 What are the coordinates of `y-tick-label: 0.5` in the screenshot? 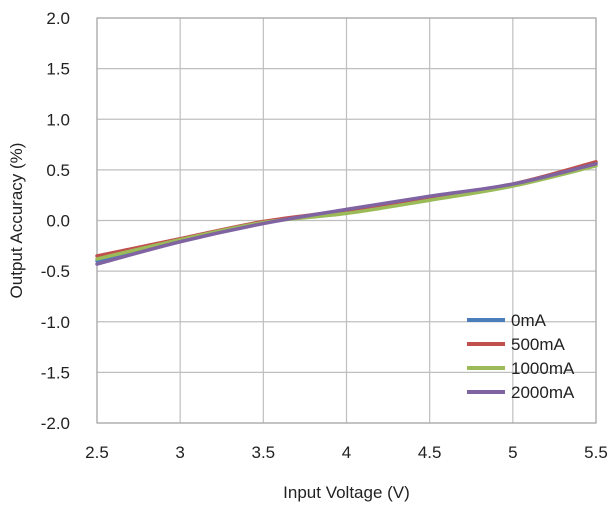 It's located at (58, 170).